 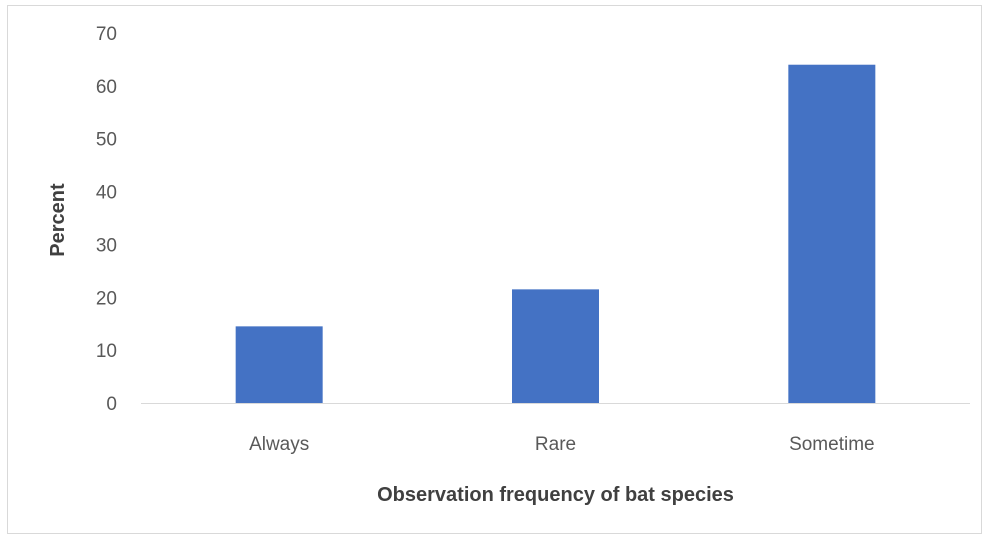 I want to click on y-axis-title: Percent, so click(x=58, y=220).